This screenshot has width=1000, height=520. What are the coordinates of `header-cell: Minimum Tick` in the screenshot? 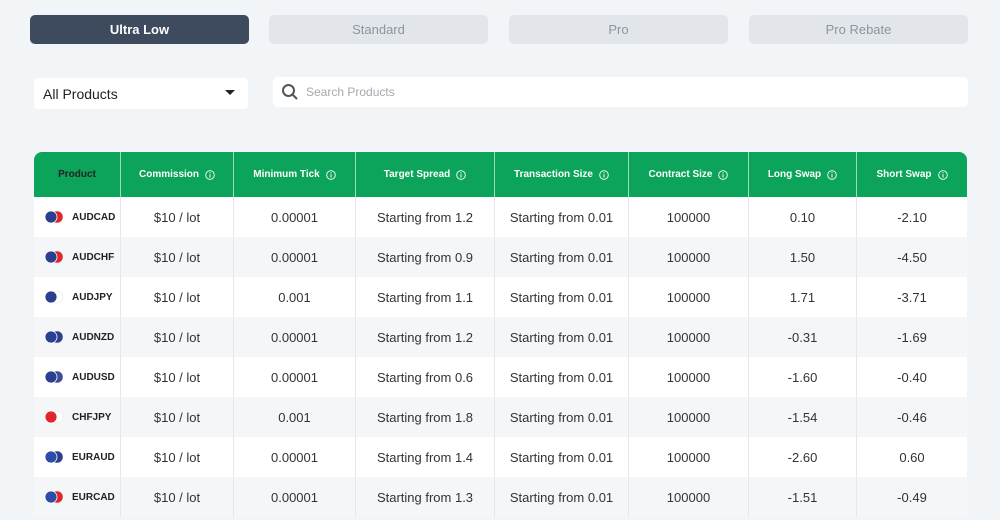 It's located at (295, 174).